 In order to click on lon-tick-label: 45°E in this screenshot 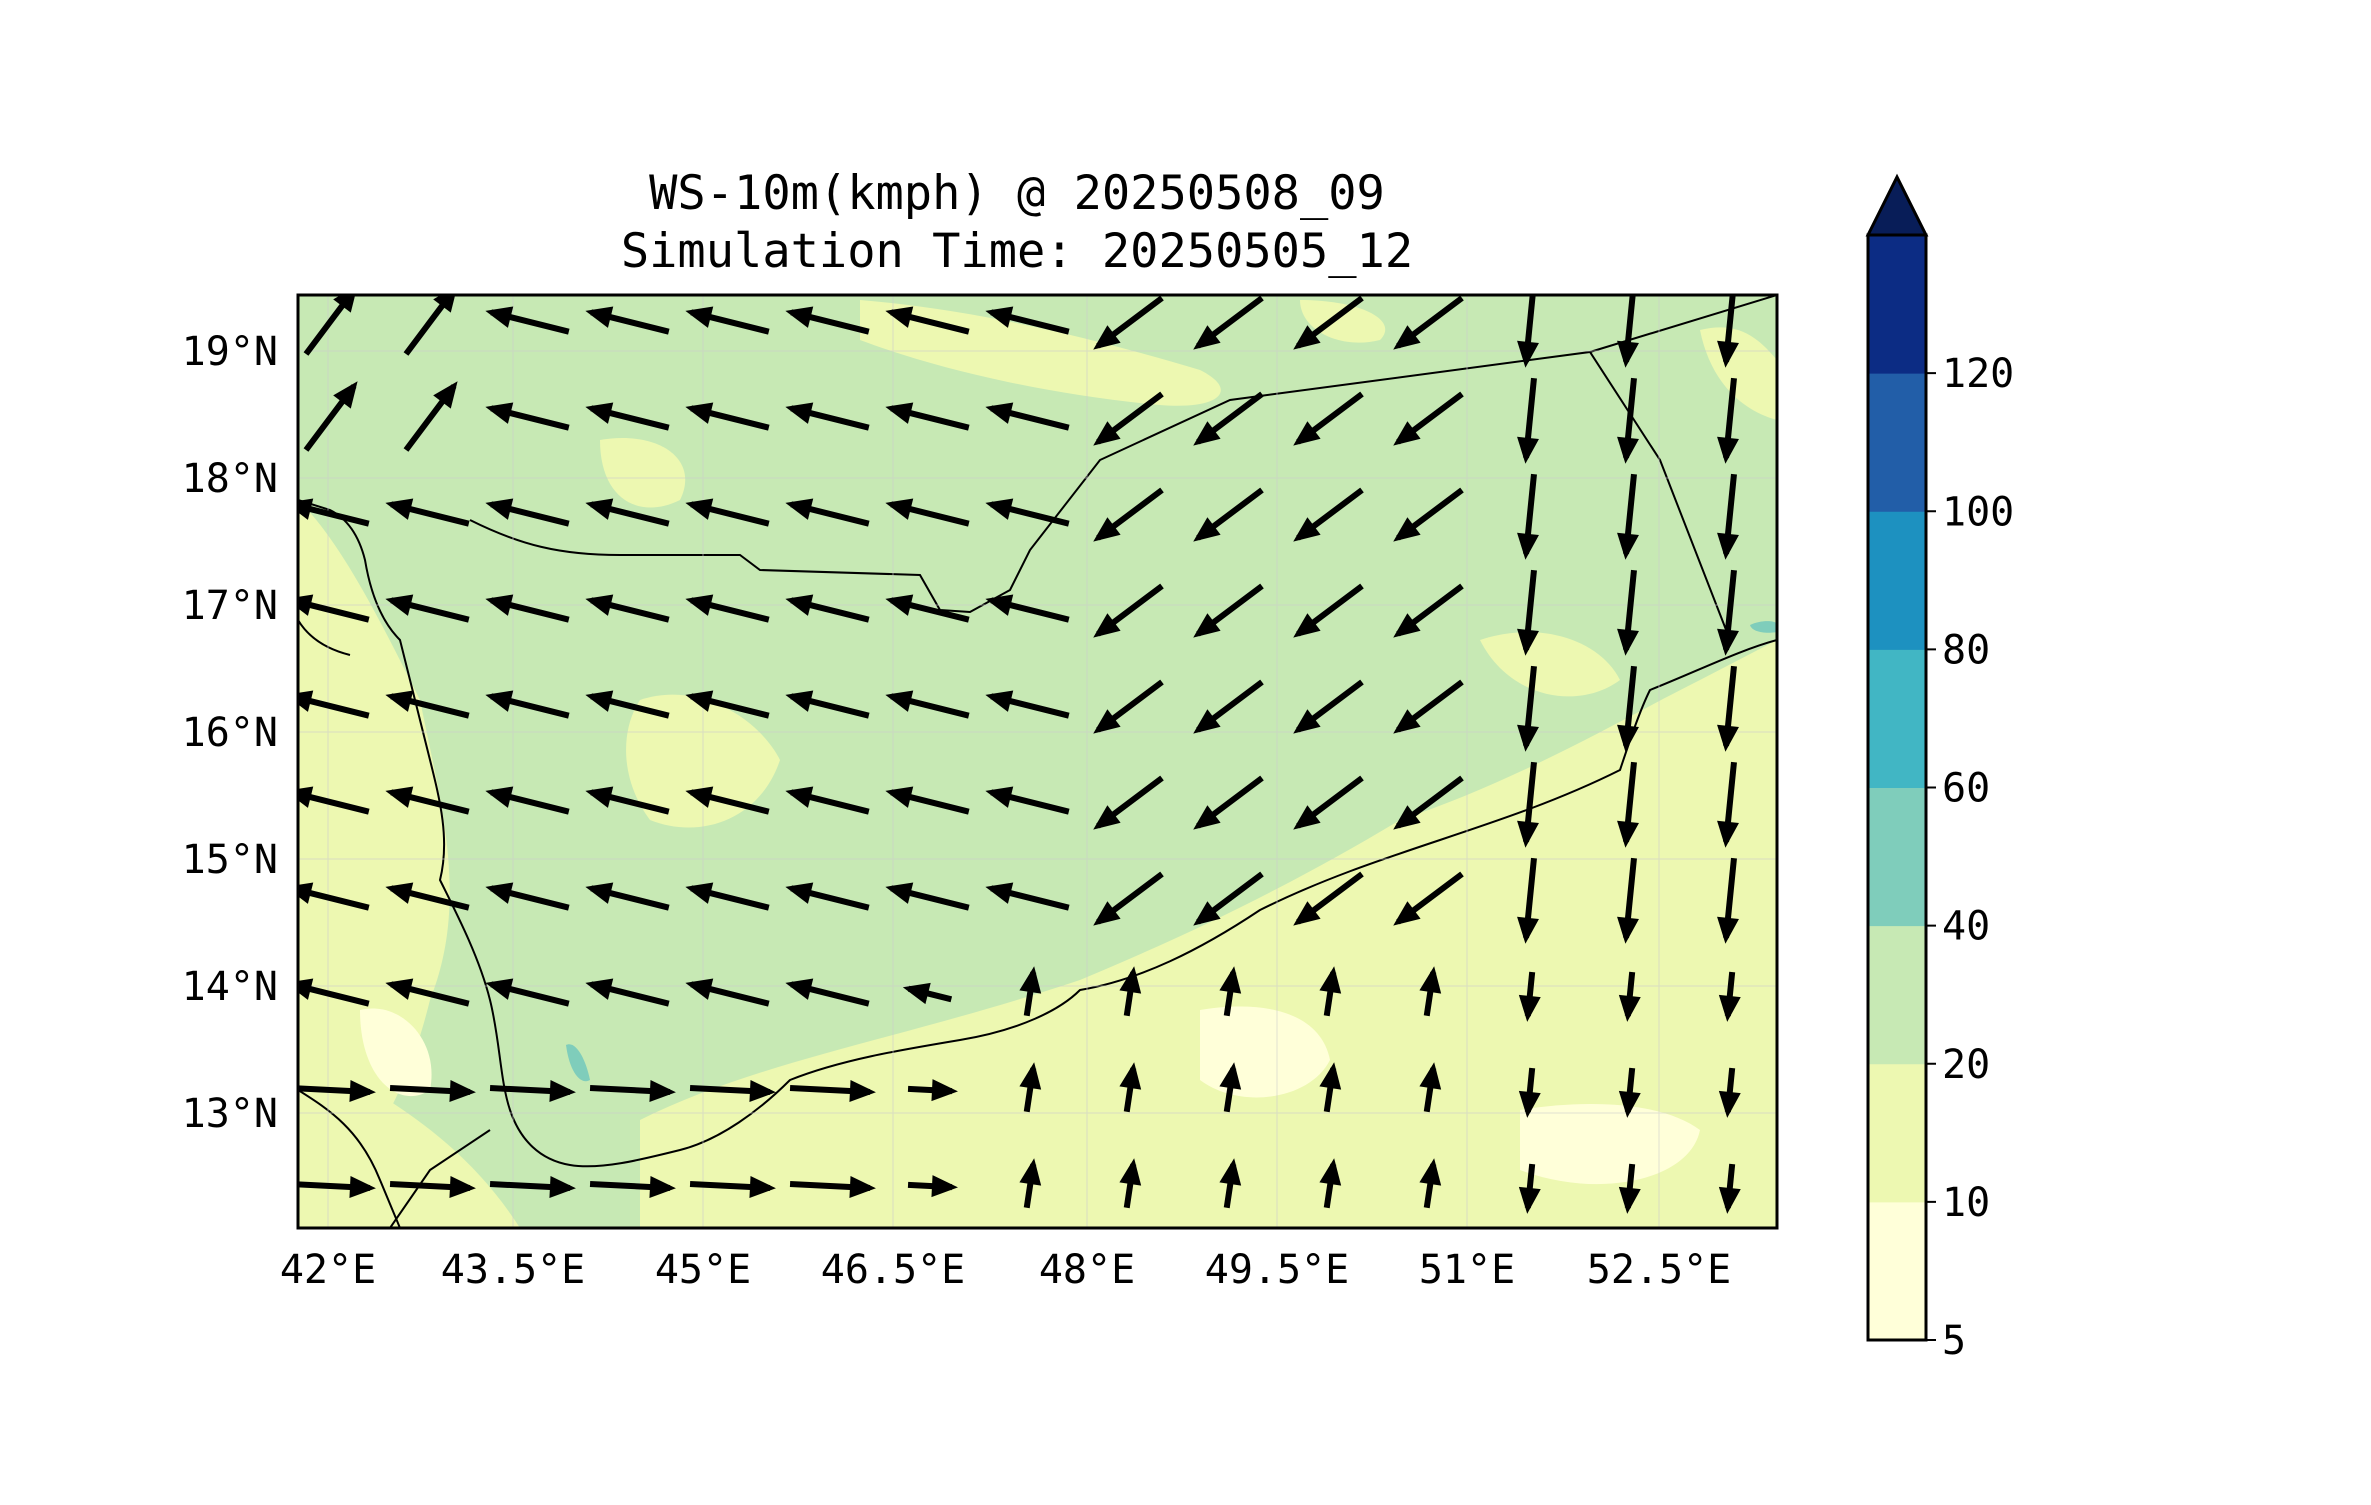, I will do `click(703, 1270)`.